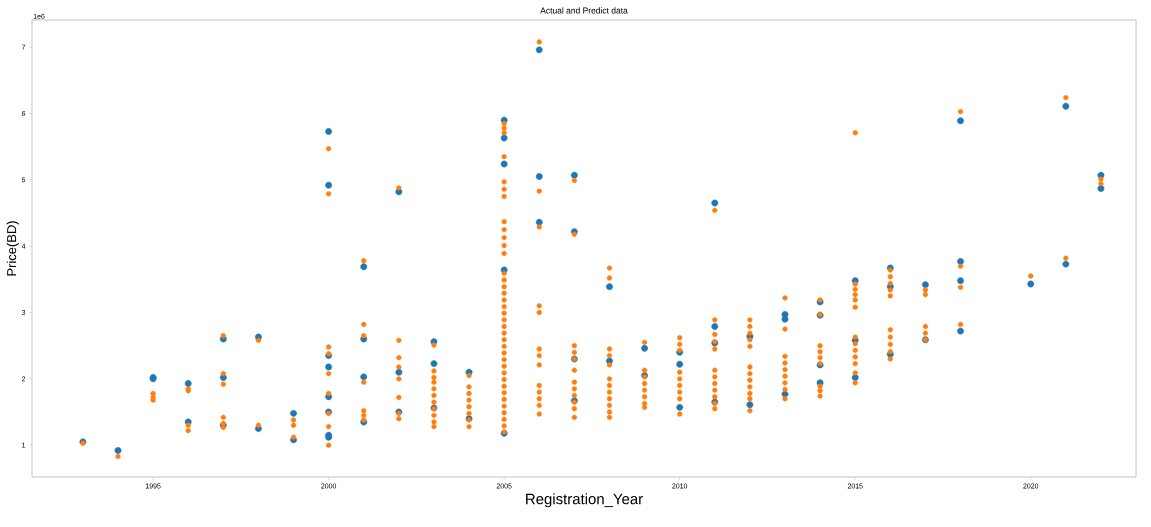 The height and width of the screenshot is (527, 1151). I want to click on y-axis-title: Price(BD), so click(12, 248).